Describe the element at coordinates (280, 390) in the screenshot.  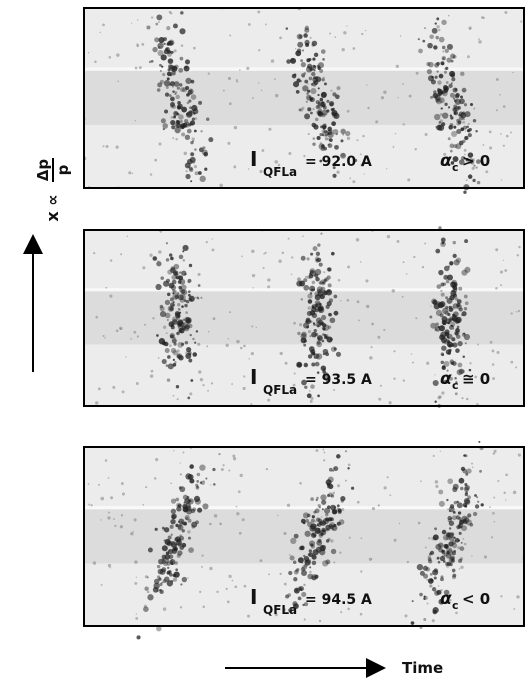
I see `current-subscript: QFLa` at that location.